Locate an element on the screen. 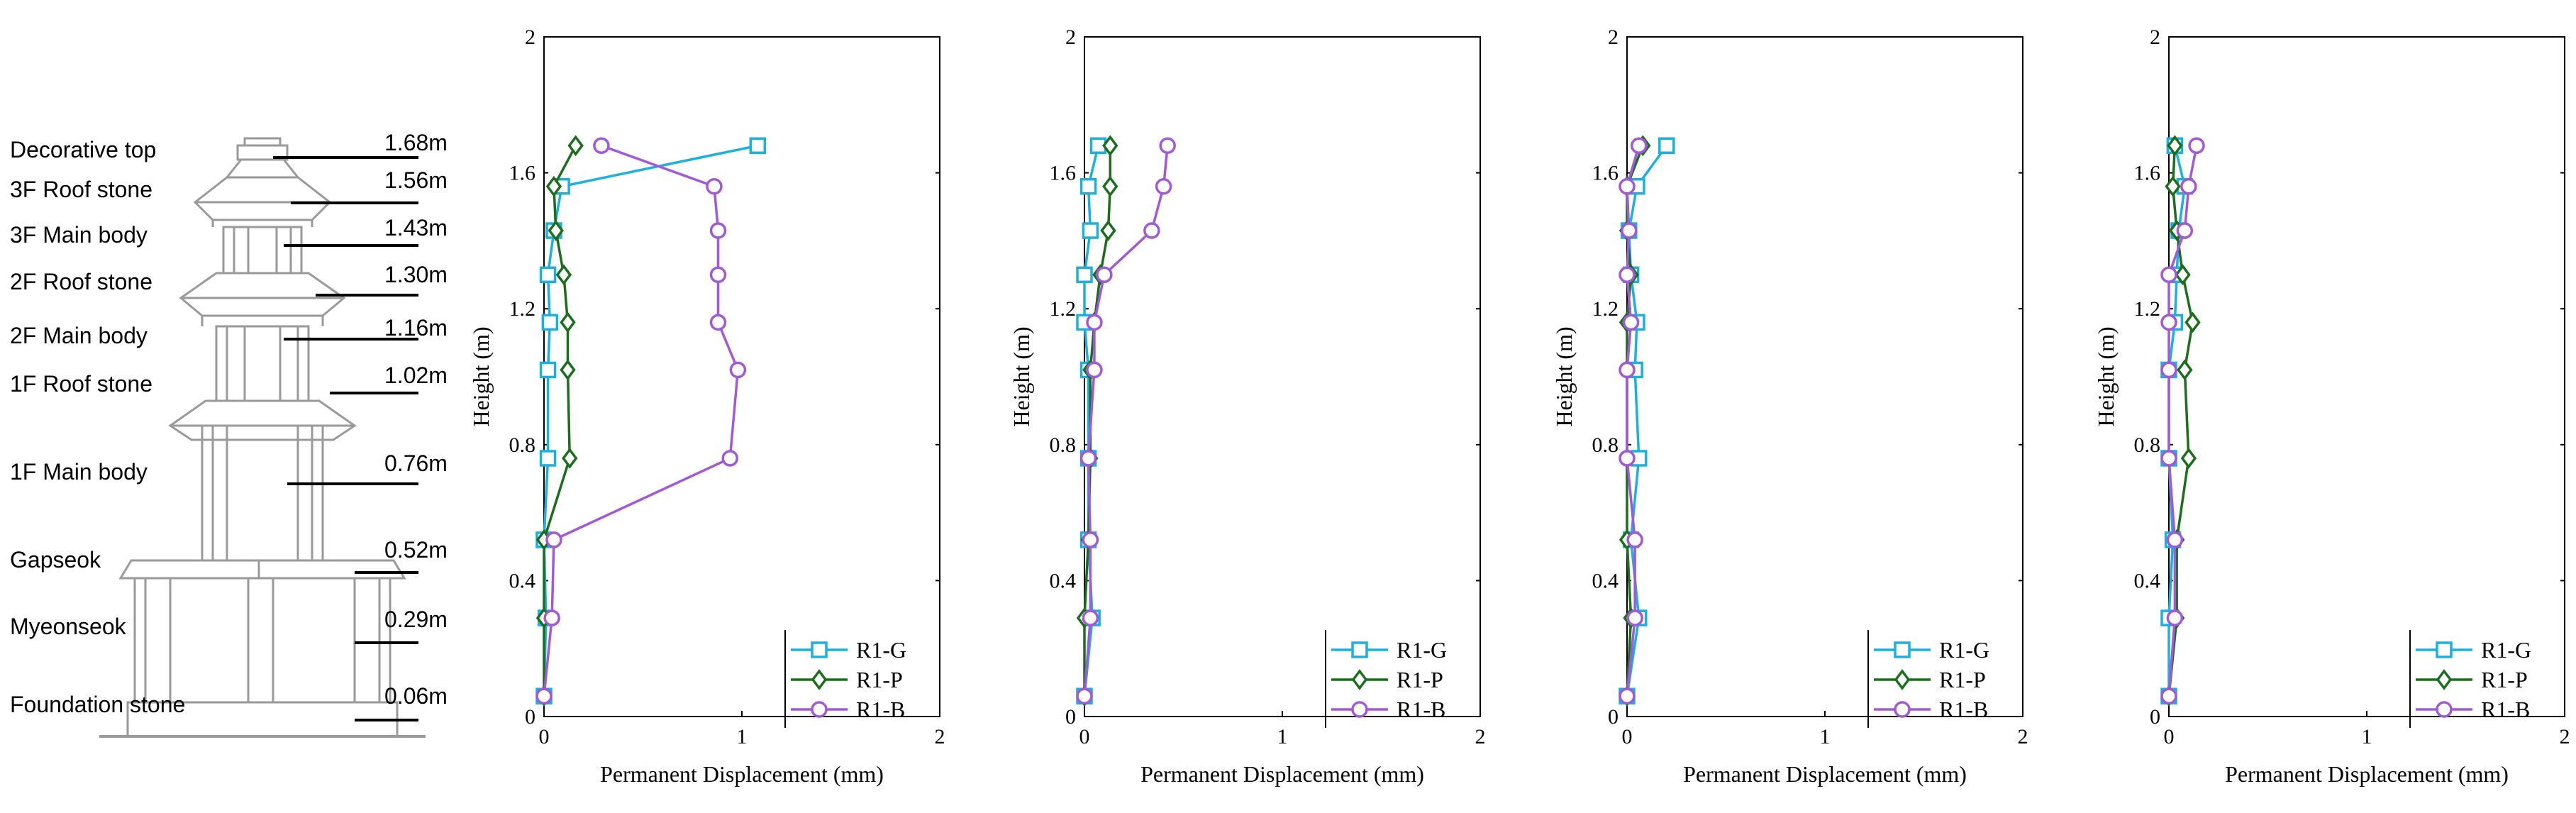  component-height: 1.16m is located at coordinates (416, 328).